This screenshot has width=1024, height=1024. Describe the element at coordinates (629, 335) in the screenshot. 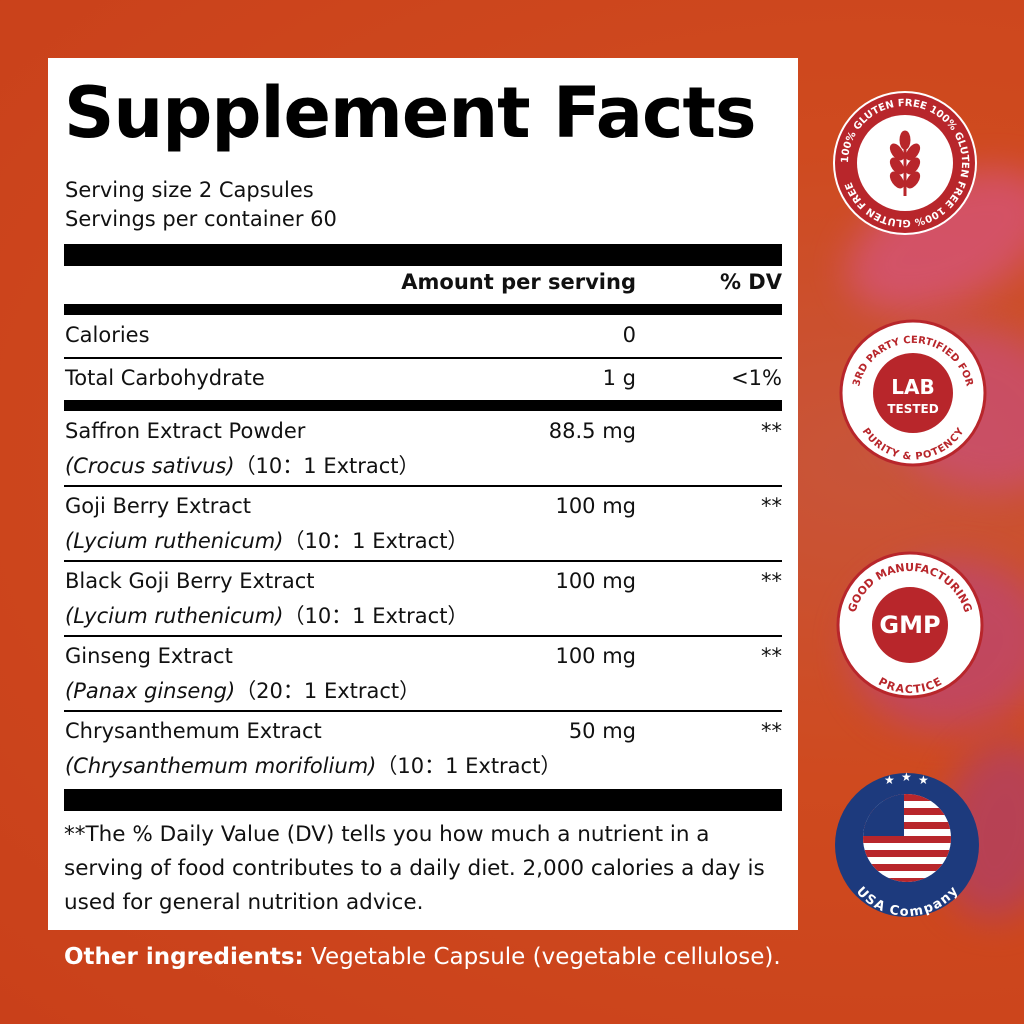

I see `nutrient-amount: 0` at that location.